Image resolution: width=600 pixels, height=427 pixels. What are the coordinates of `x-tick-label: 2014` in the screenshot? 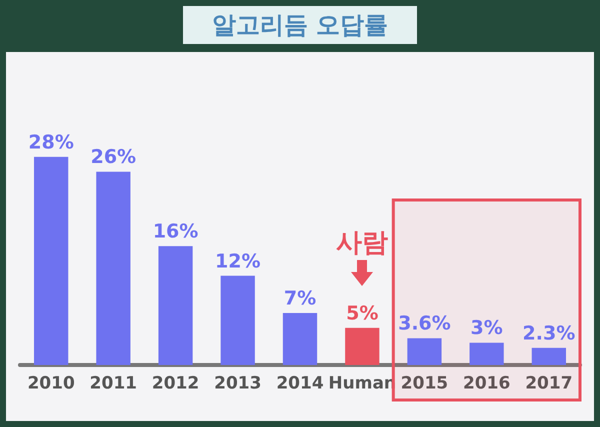 It's located at (300, 384).